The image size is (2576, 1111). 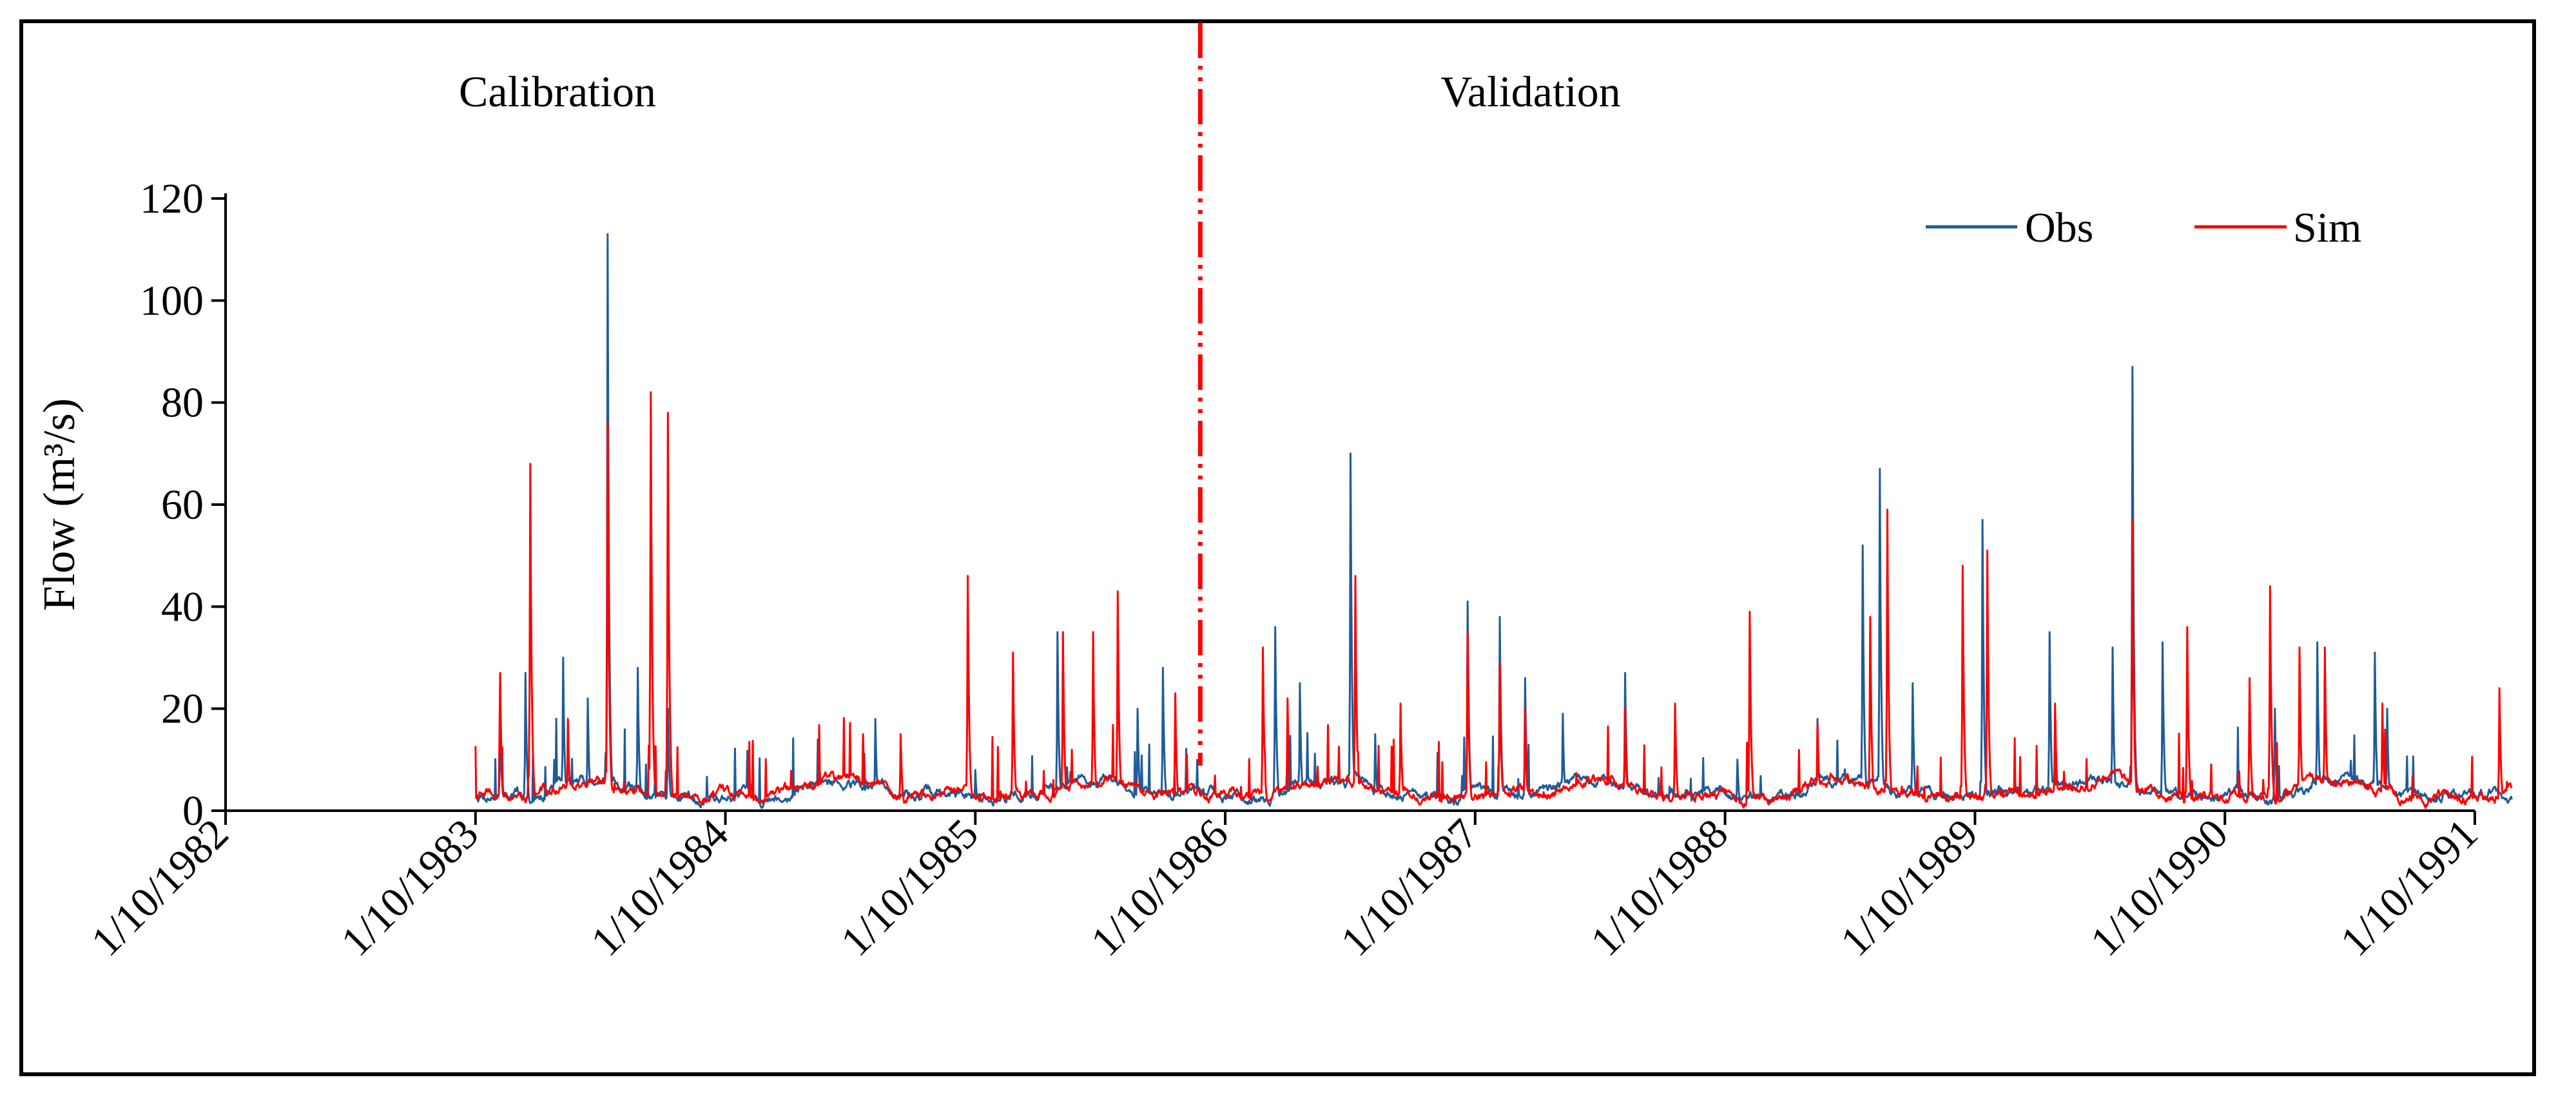 I want to click on x-tick-label: 1/10/1983, so click(x=409, y=888).